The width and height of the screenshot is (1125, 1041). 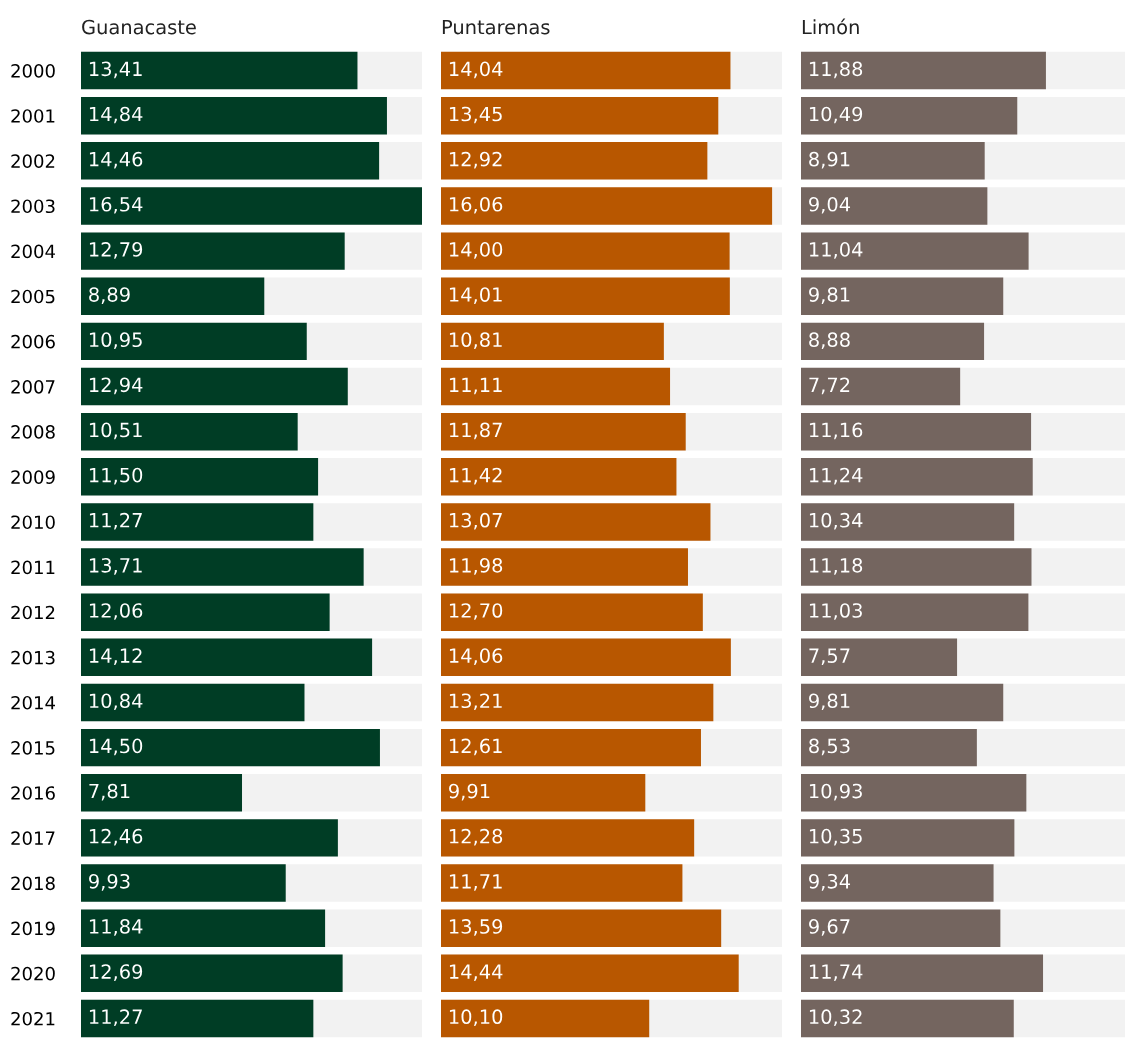 What do you see at coordinates (116, 115) in the screenshot?
I see `data-label: 14,84` at bounding box center [116, 115].